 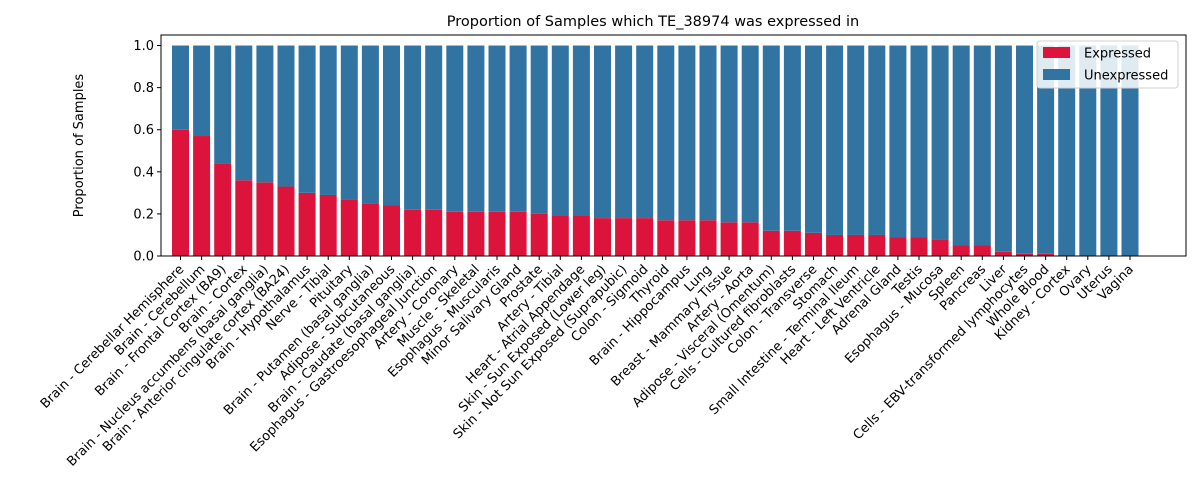 I want to click on y-tick-label: 1.0, so click(x=143, y=46).